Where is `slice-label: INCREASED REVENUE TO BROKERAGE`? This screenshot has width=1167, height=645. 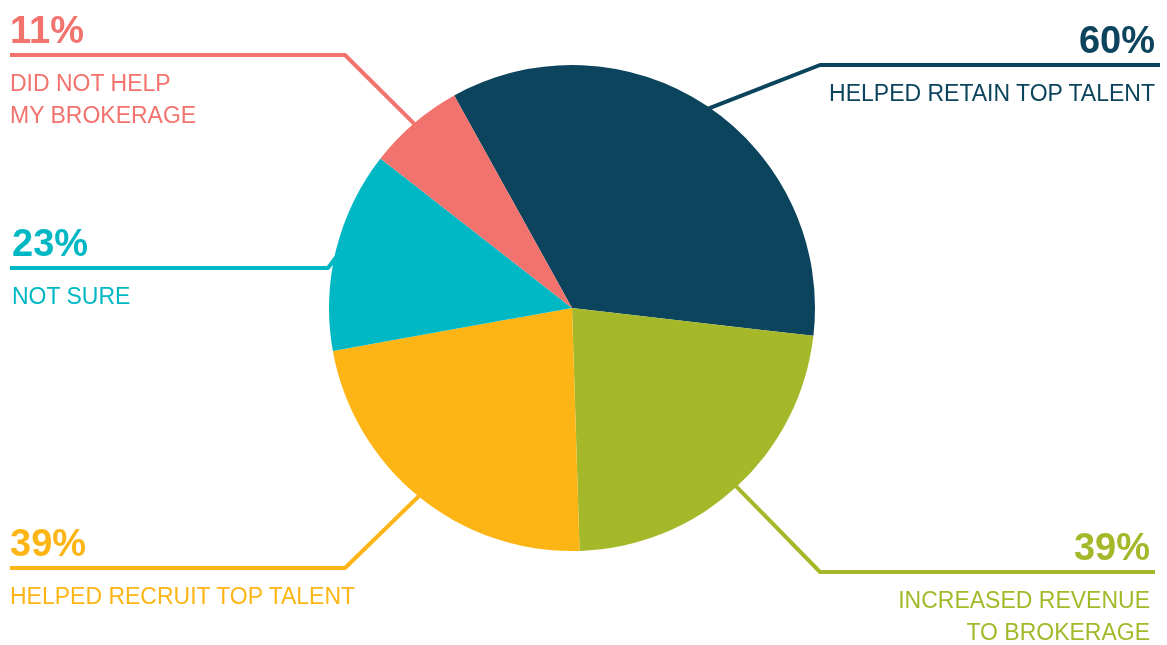 slice-label: INCREASED REVENUE TO BROKERAGE is located at coordinates (1024, 616).